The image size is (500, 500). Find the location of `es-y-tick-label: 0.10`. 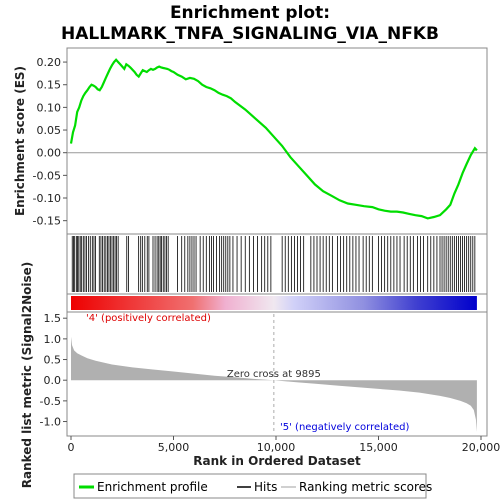

es-y-tick-label: 0.10 is located at coordinates (49, 107).